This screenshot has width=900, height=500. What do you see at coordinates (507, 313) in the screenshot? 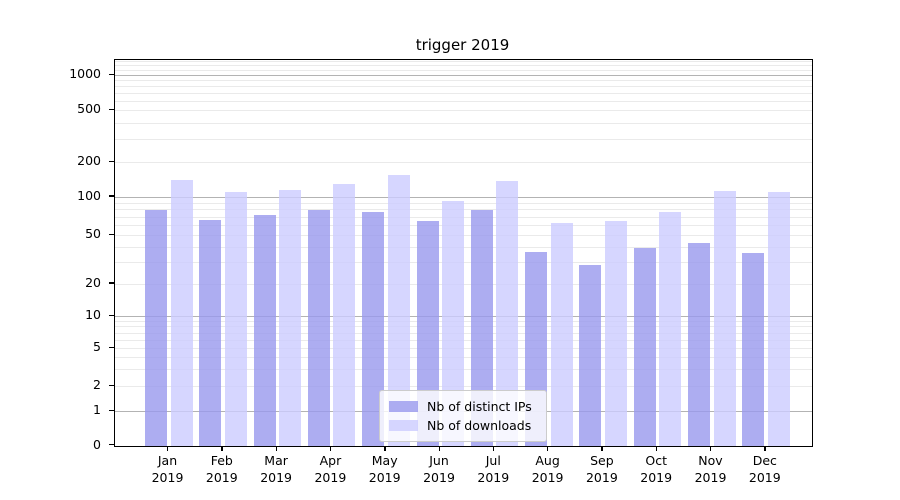
I see `bar-jul-downloads` at bounding box center [507, 313].